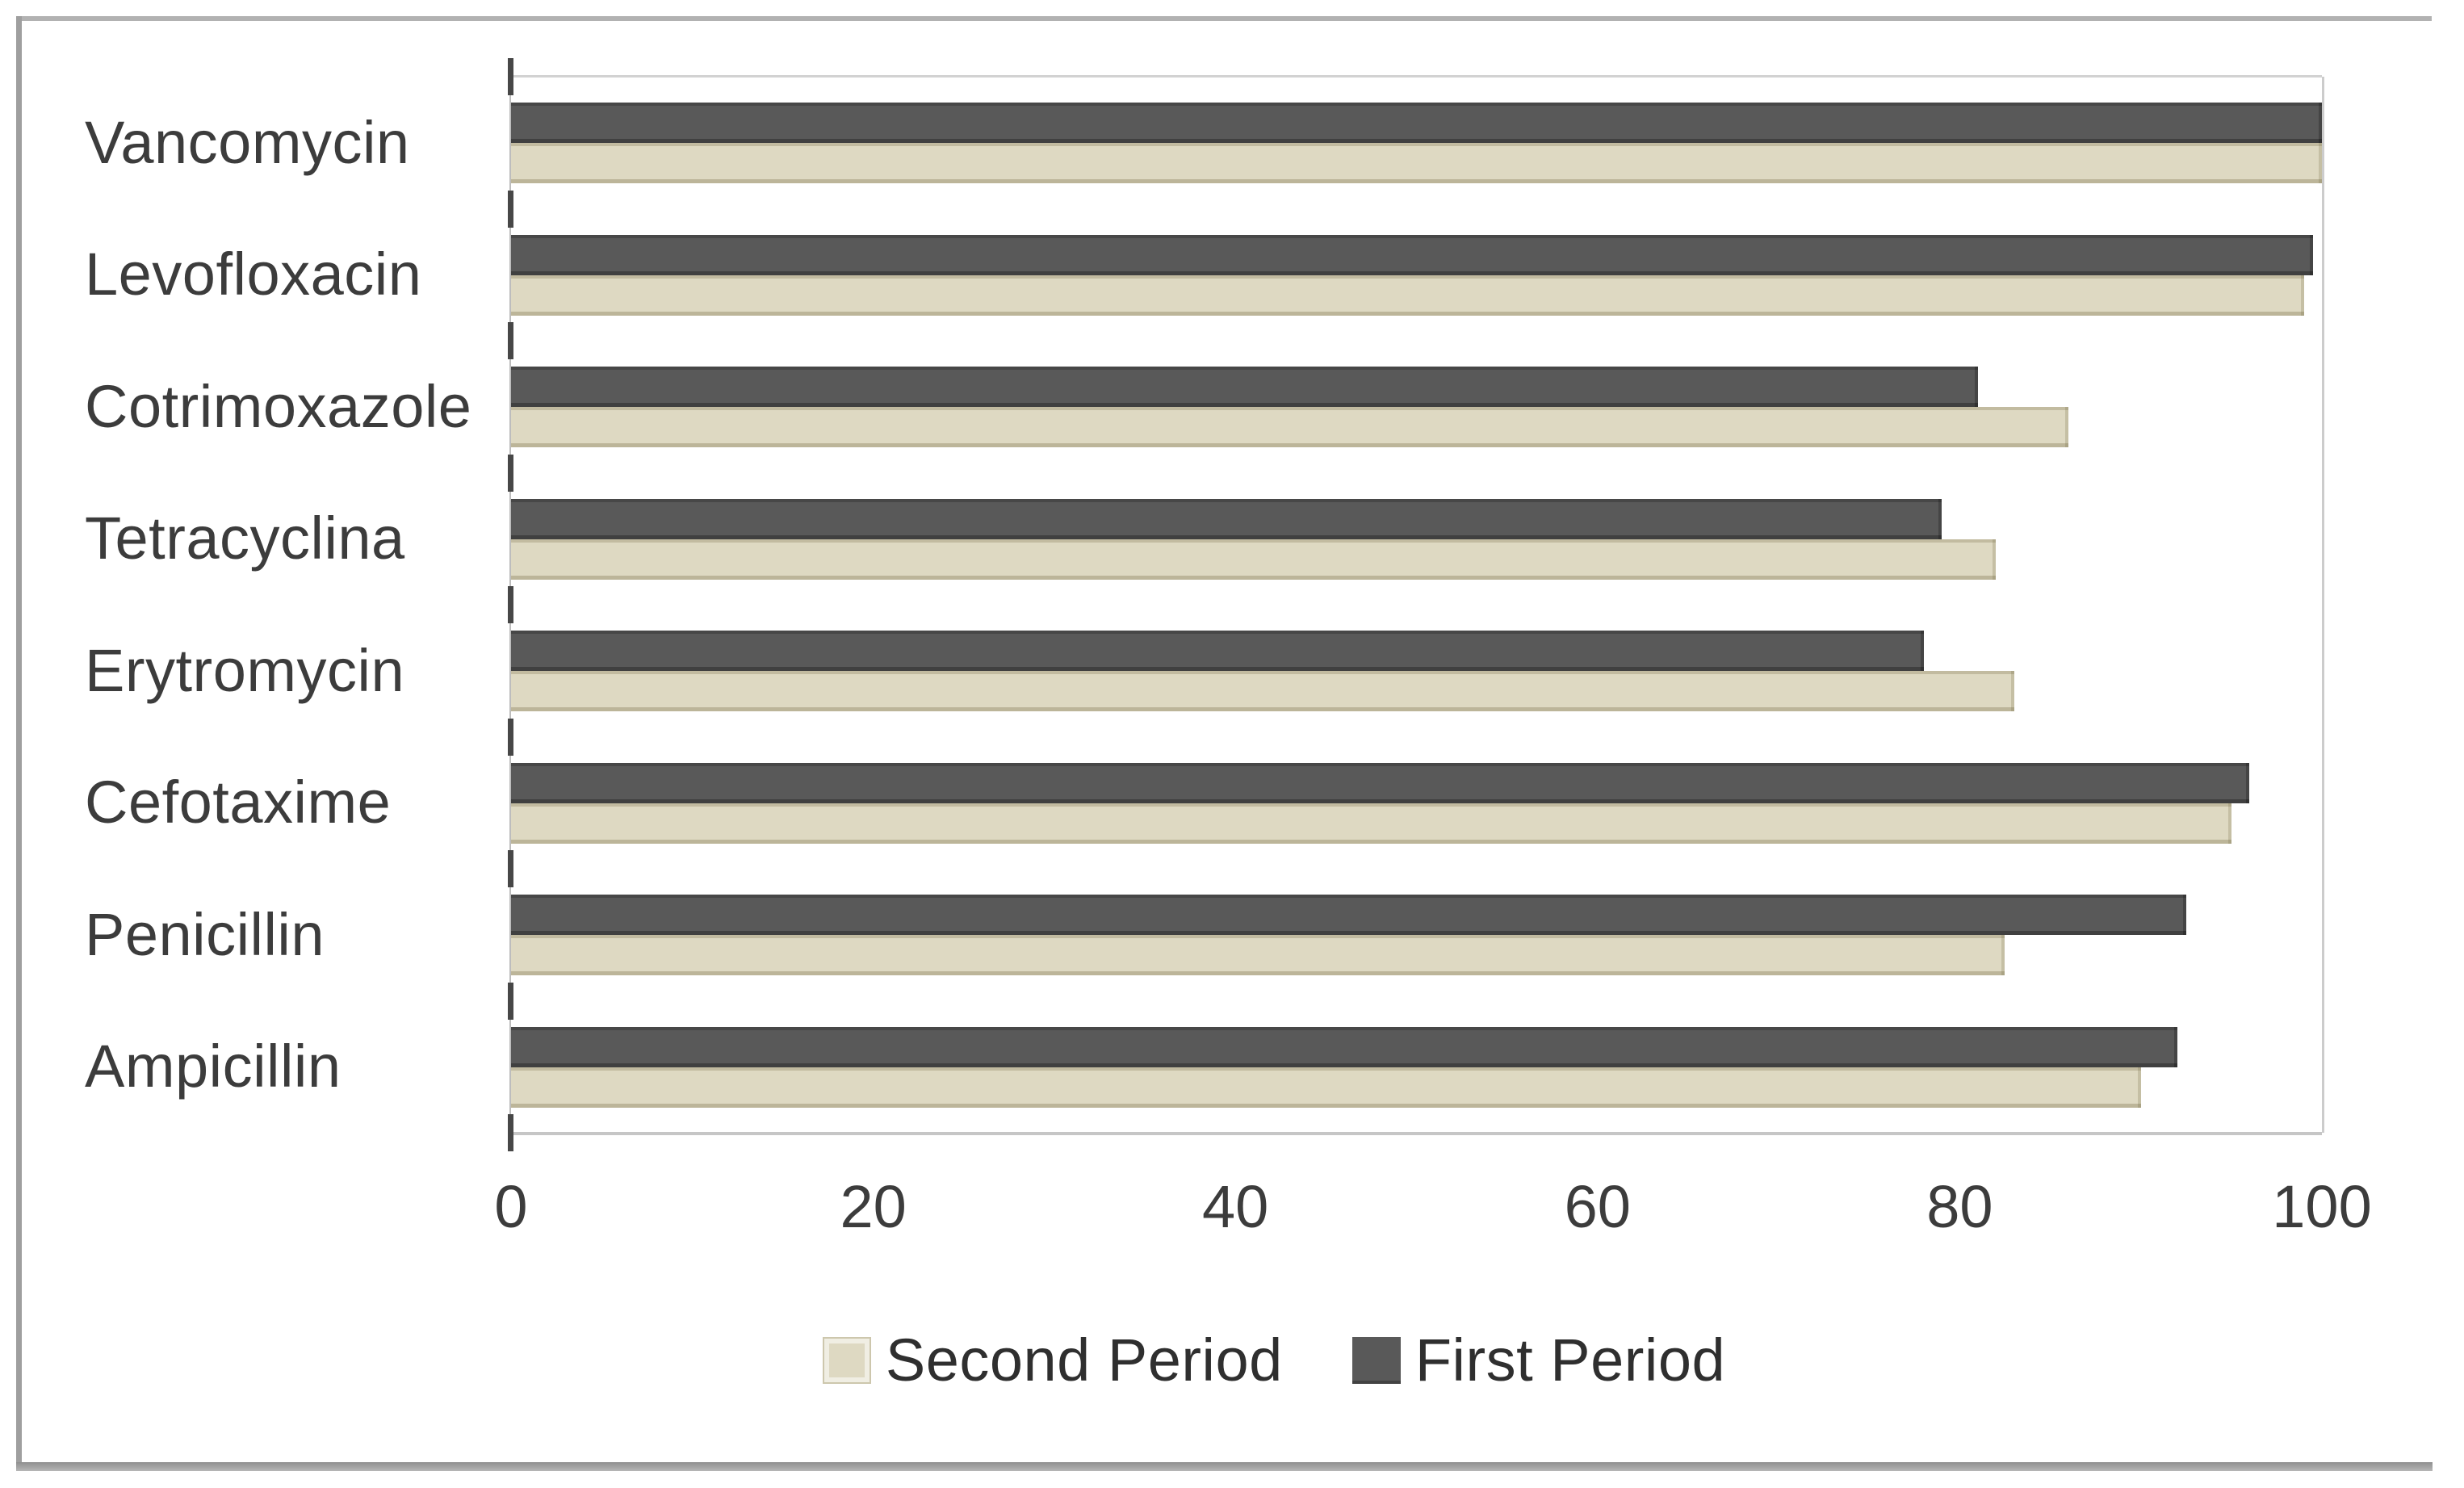  I want to click on x-axis-label-60: 60, so click(1597, 1206).